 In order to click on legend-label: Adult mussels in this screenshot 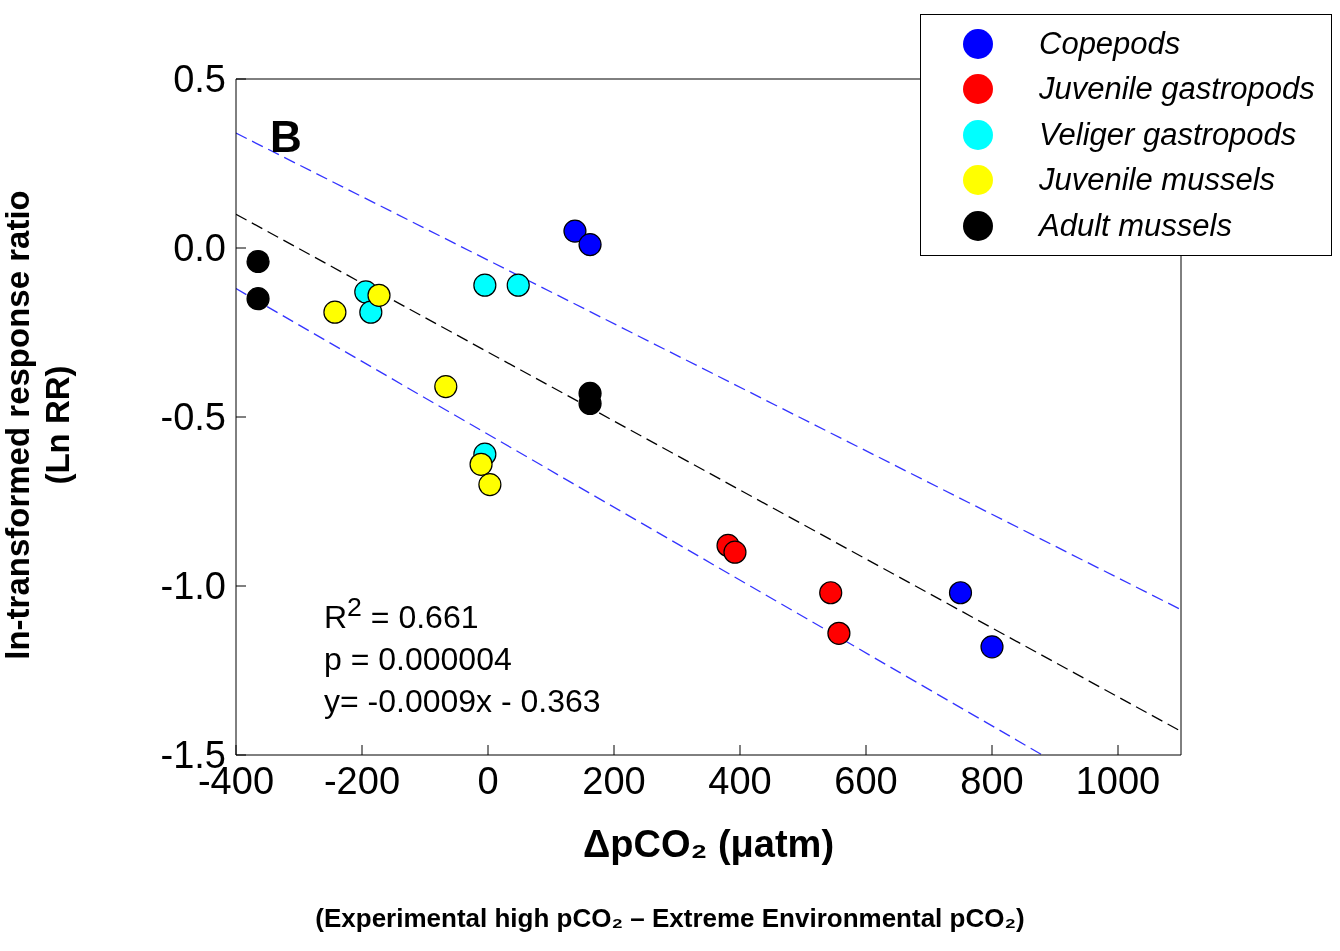, I will do `click(1135, 225)`.